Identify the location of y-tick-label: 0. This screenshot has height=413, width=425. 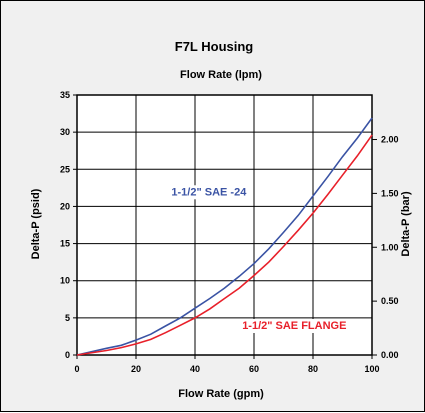
(67, 355).